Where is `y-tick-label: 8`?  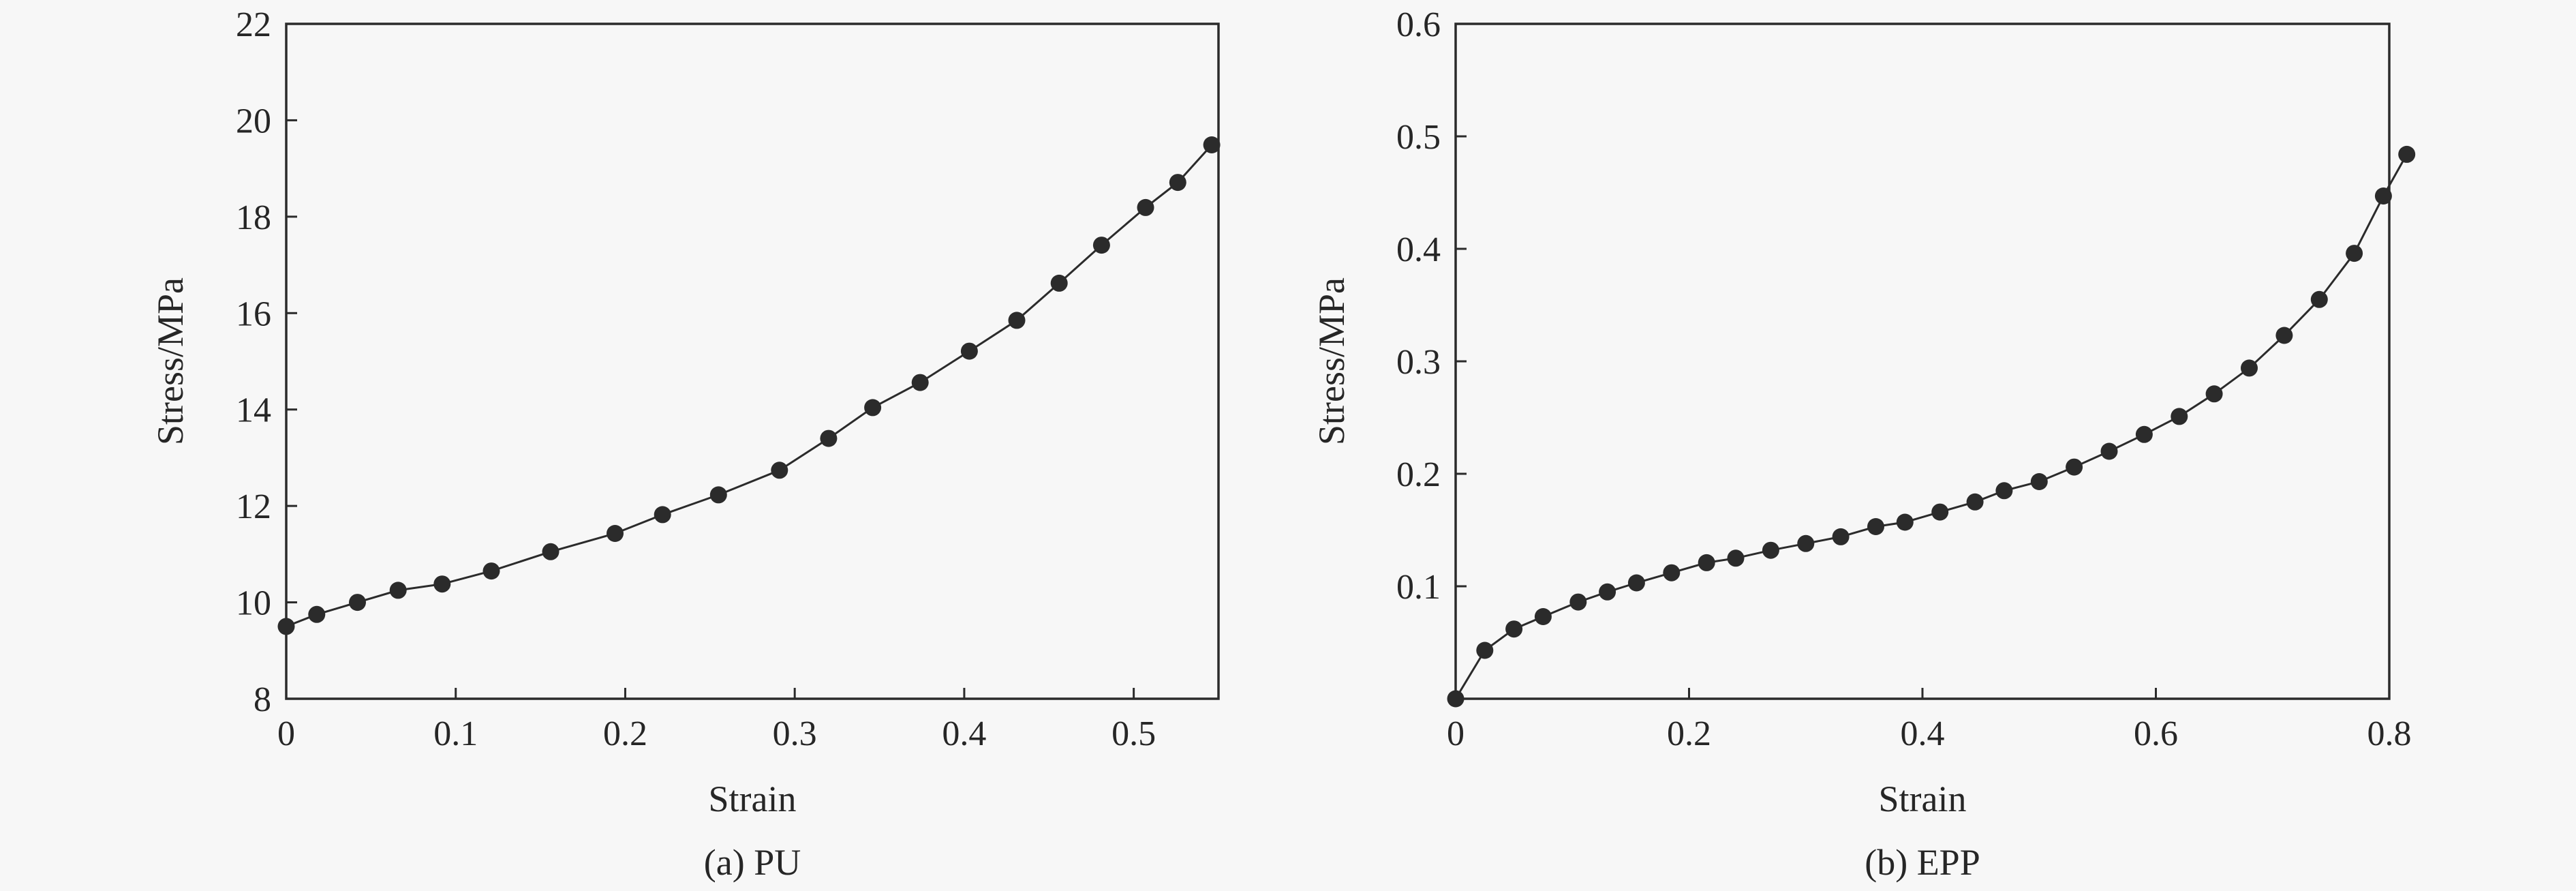 y-tick-label: 8 is located at coordinates (262, 699).